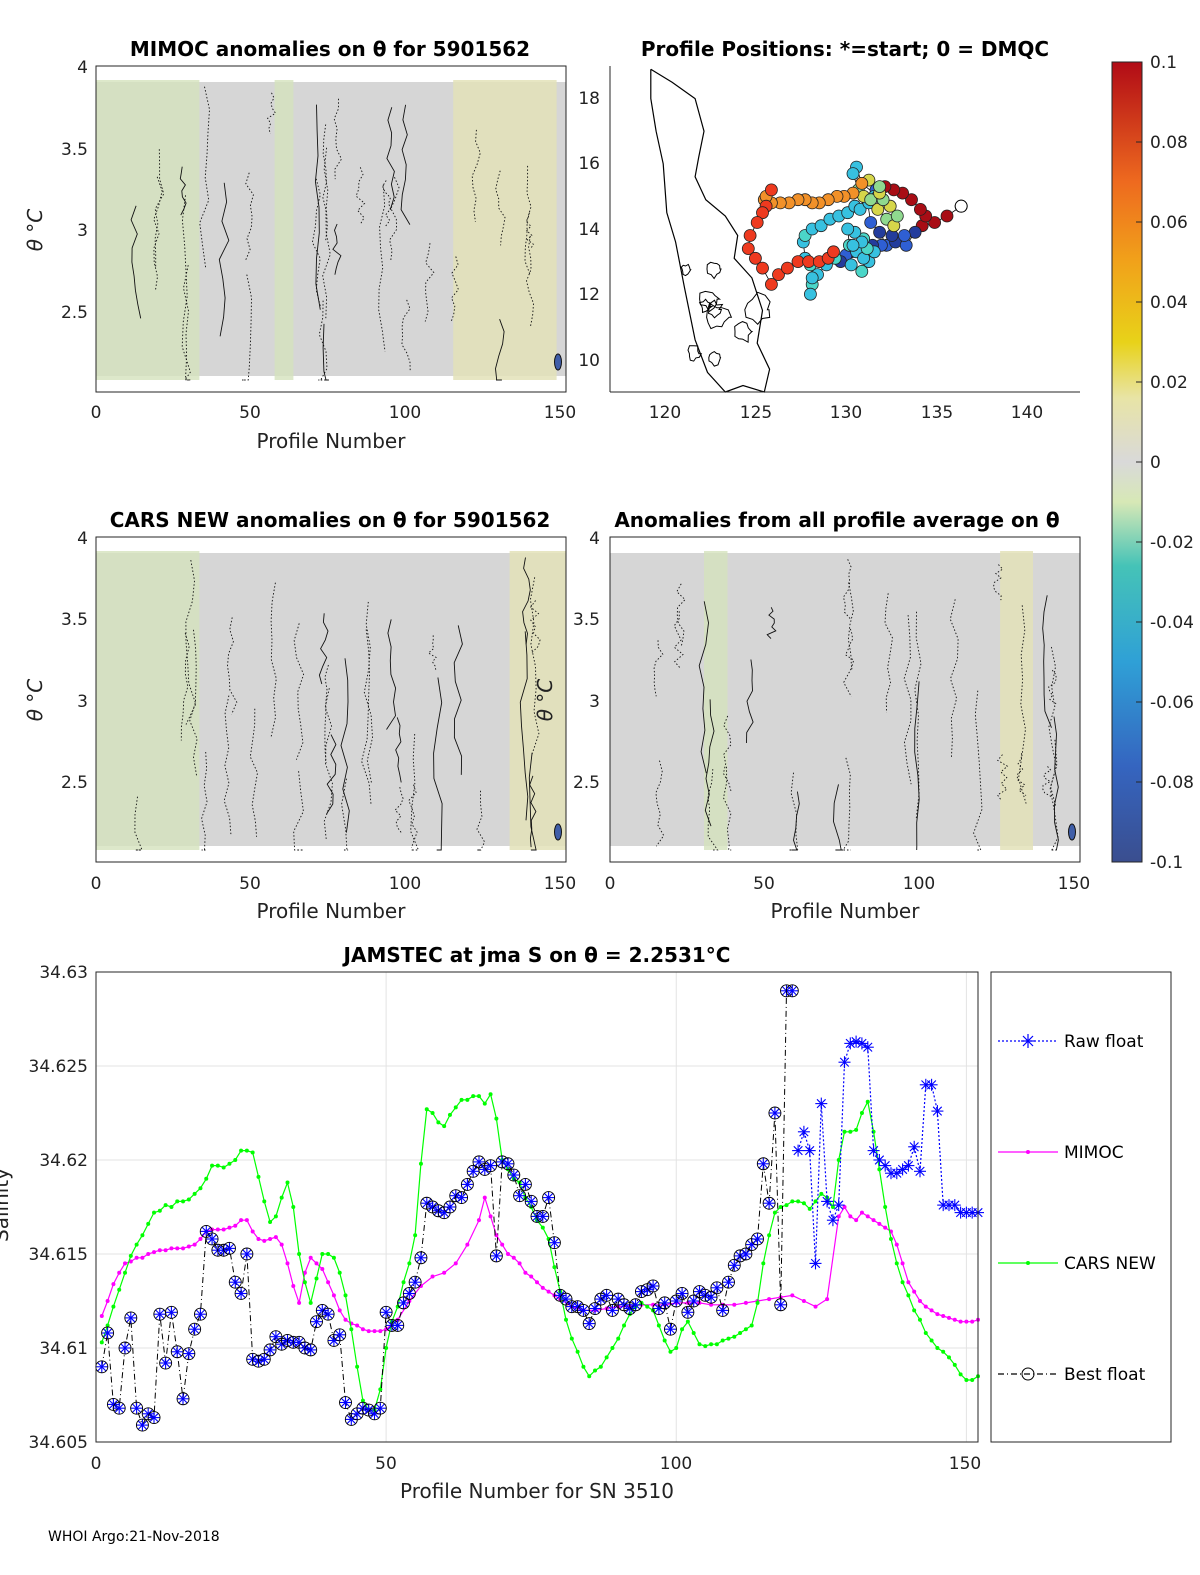 This screenshot has width=1200, height=1575. I want to click on colorbar-tick-label: 0.02, so click(1169, 383).